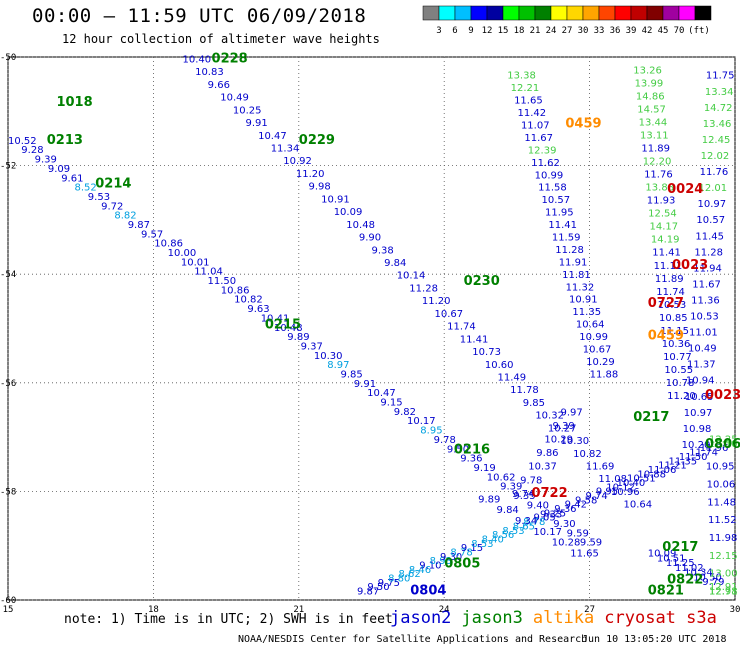 The image size is (740, 650). Describe the element at coordinates (378, 587) in the screenshot. I see `swh-value: 9.50` at that location.